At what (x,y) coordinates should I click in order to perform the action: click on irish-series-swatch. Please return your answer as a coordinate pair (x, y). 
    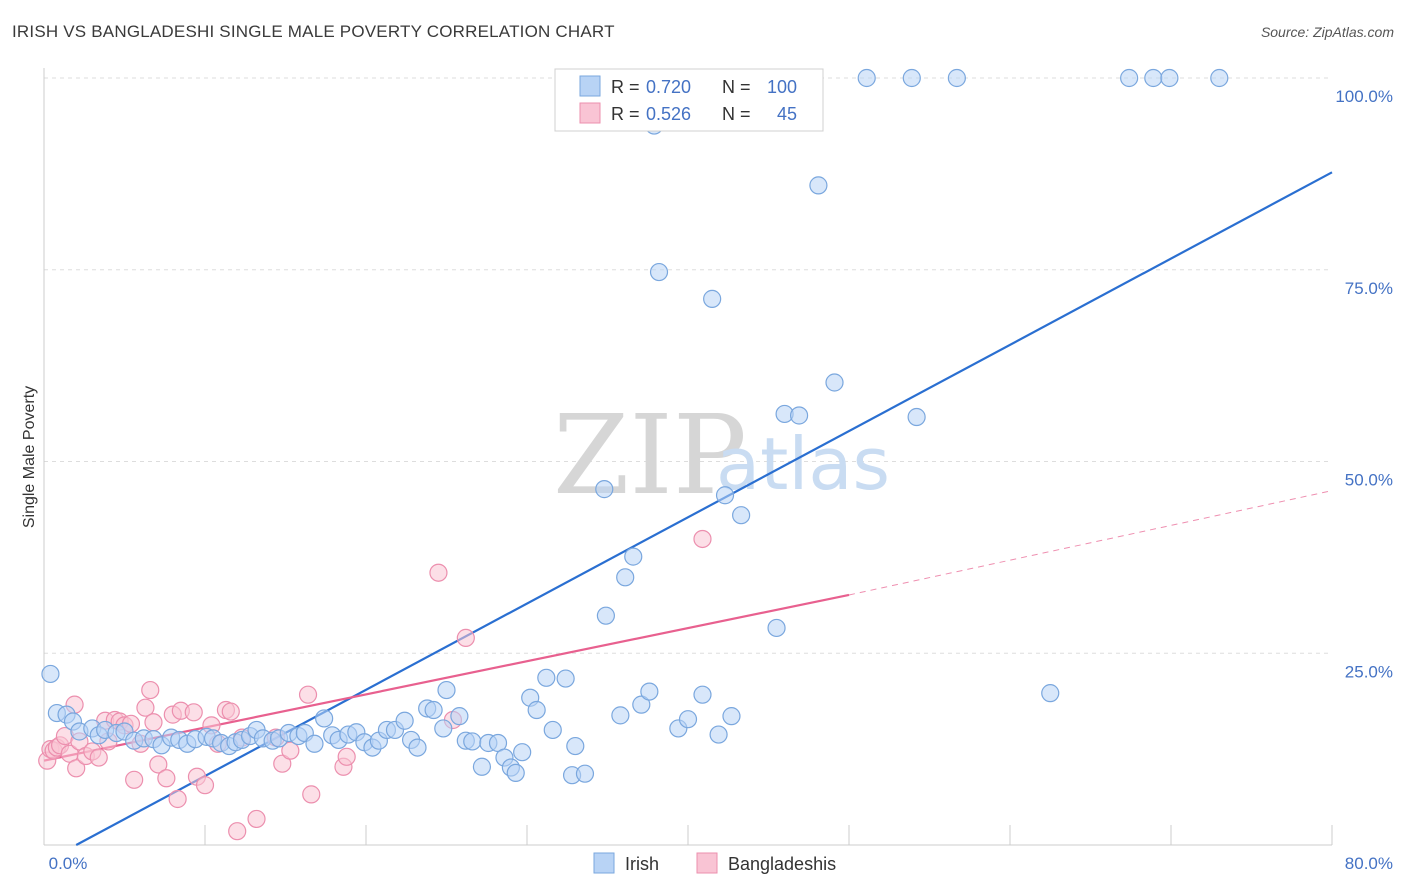
    Looking at the image, I should click on (604, 863).